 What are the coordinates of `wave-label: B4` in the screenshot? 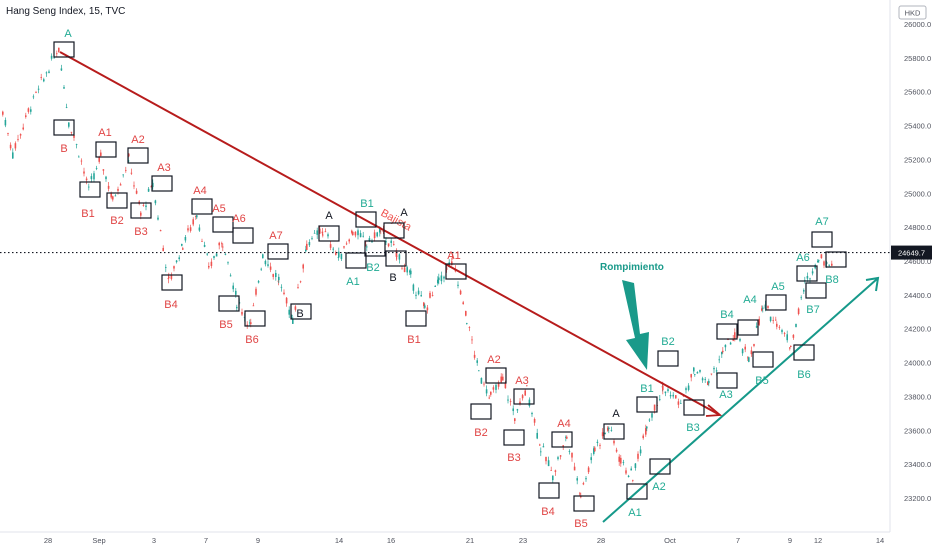 It's located at (170, 305).